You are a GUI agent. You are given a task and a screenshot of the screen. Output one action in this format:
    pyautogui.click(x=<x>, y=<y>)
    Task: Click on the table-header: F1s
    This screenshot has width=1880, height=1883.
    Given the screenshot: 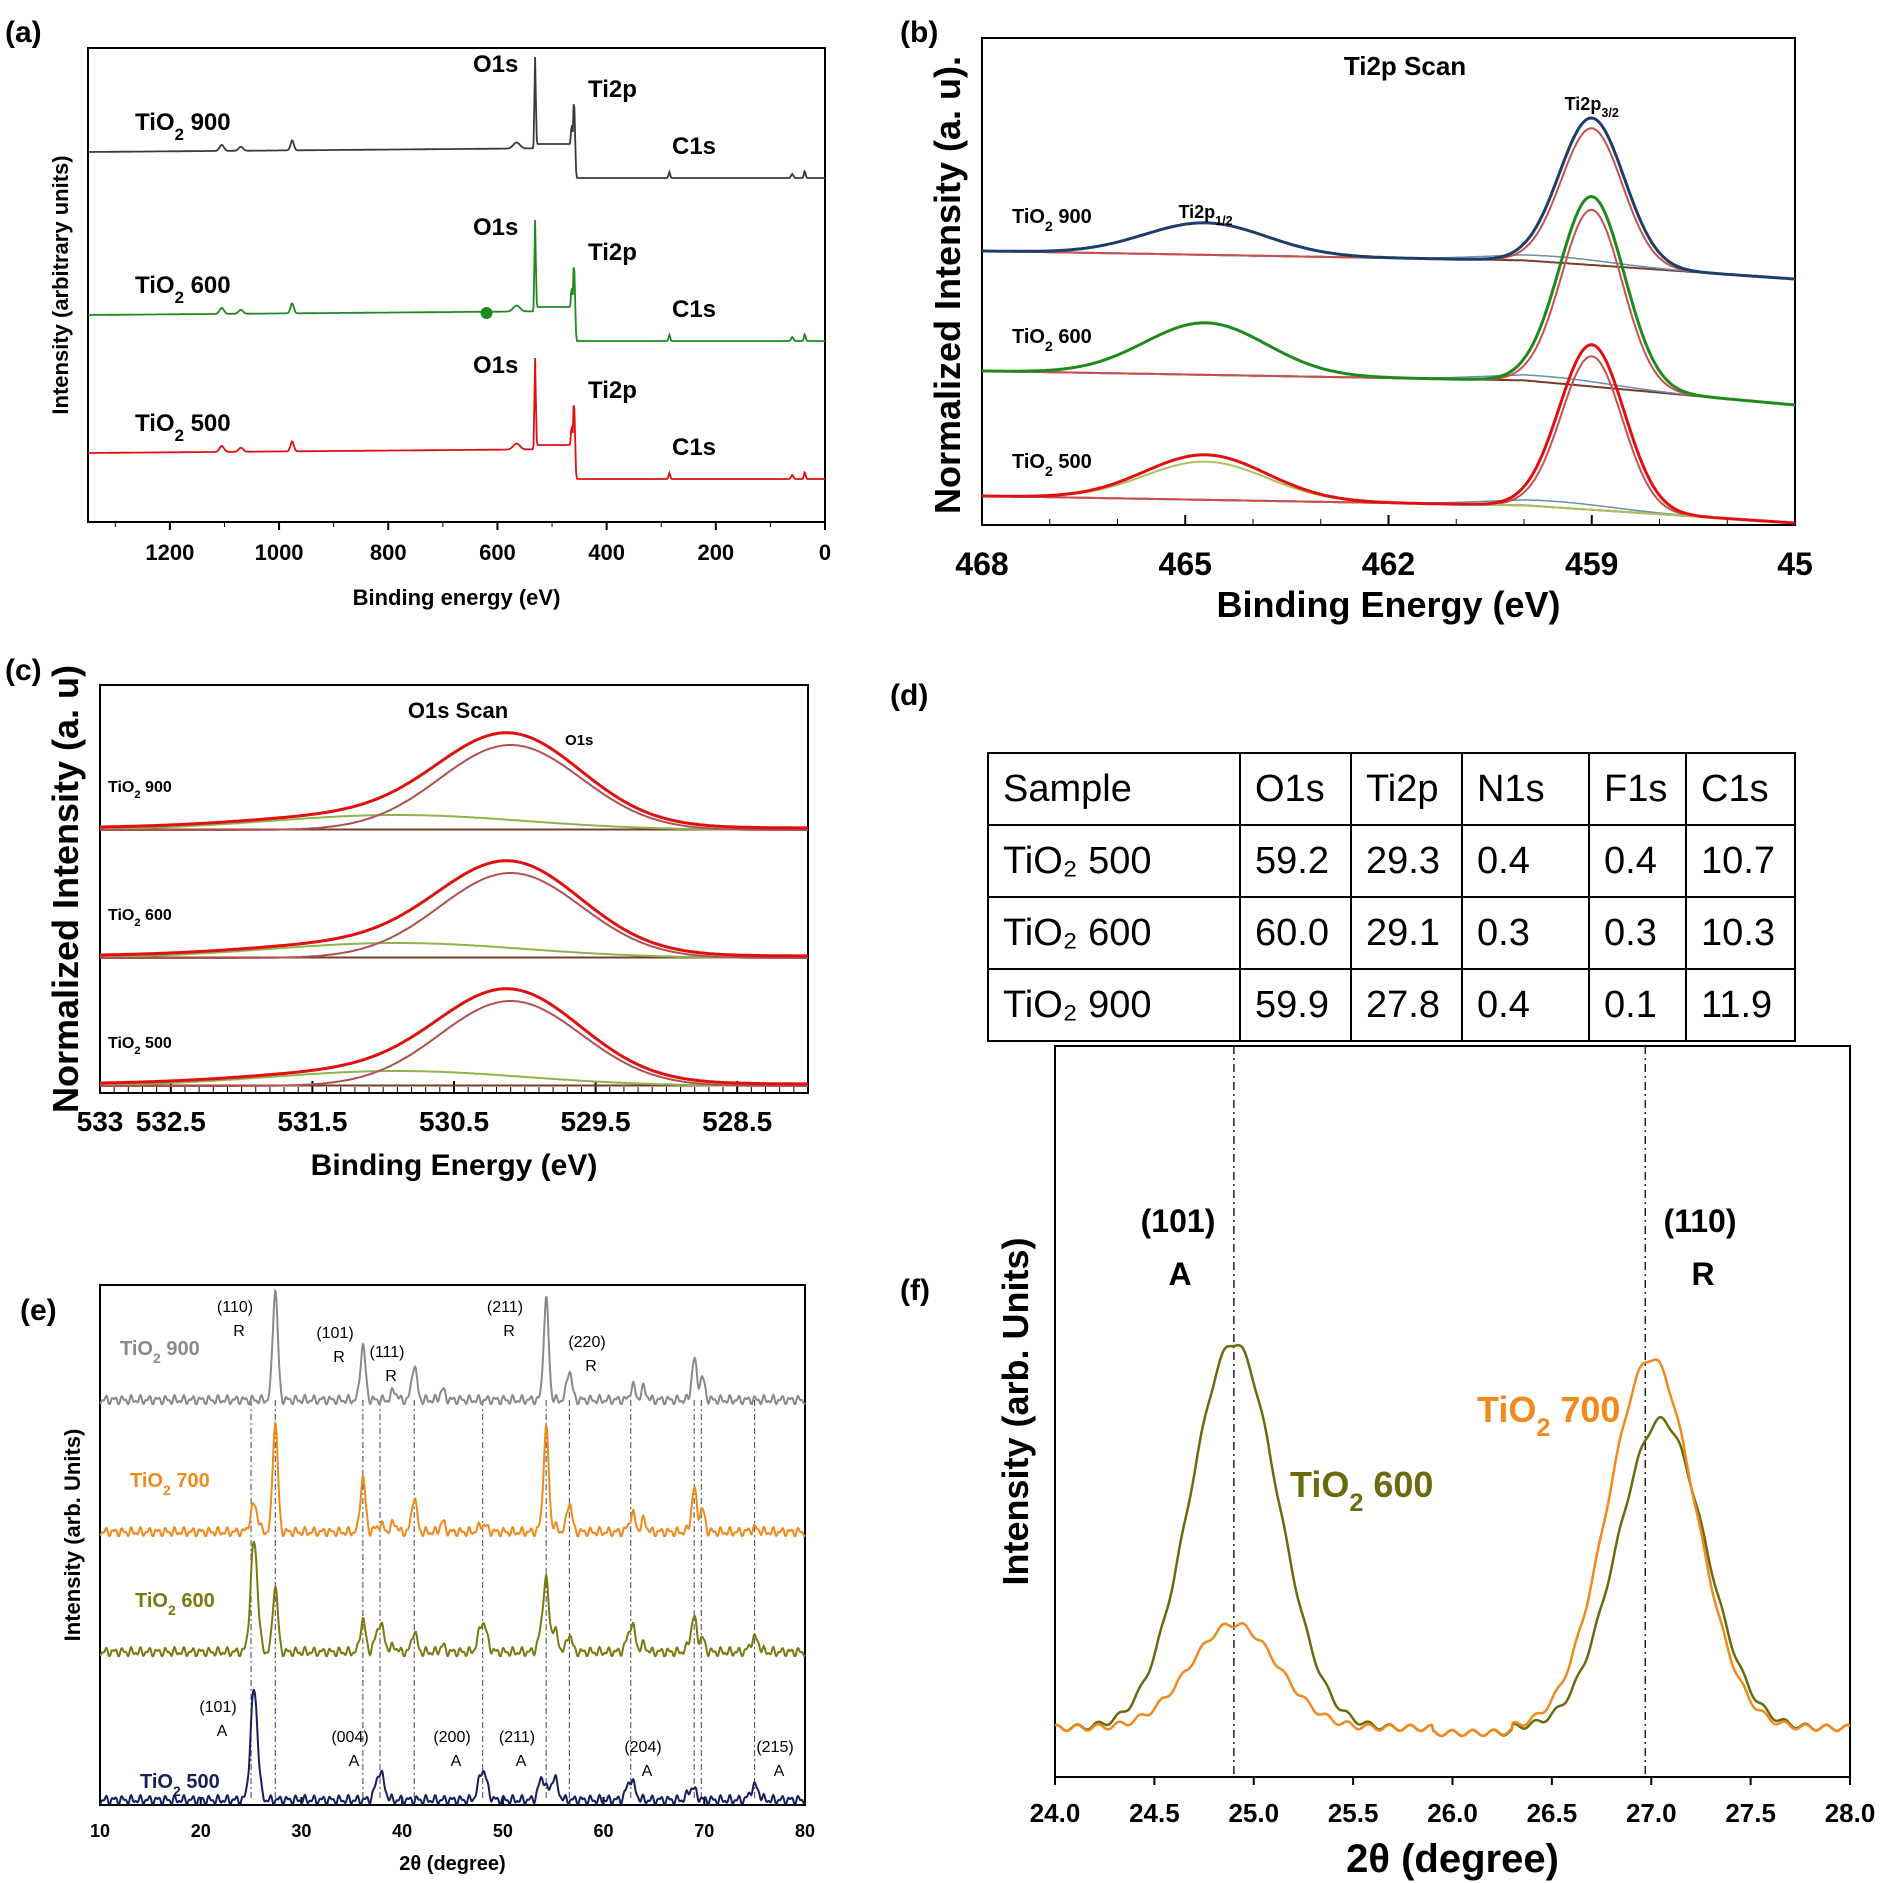 What is the action you would take?
    pyautogui.click(x=1637, y=789)
    